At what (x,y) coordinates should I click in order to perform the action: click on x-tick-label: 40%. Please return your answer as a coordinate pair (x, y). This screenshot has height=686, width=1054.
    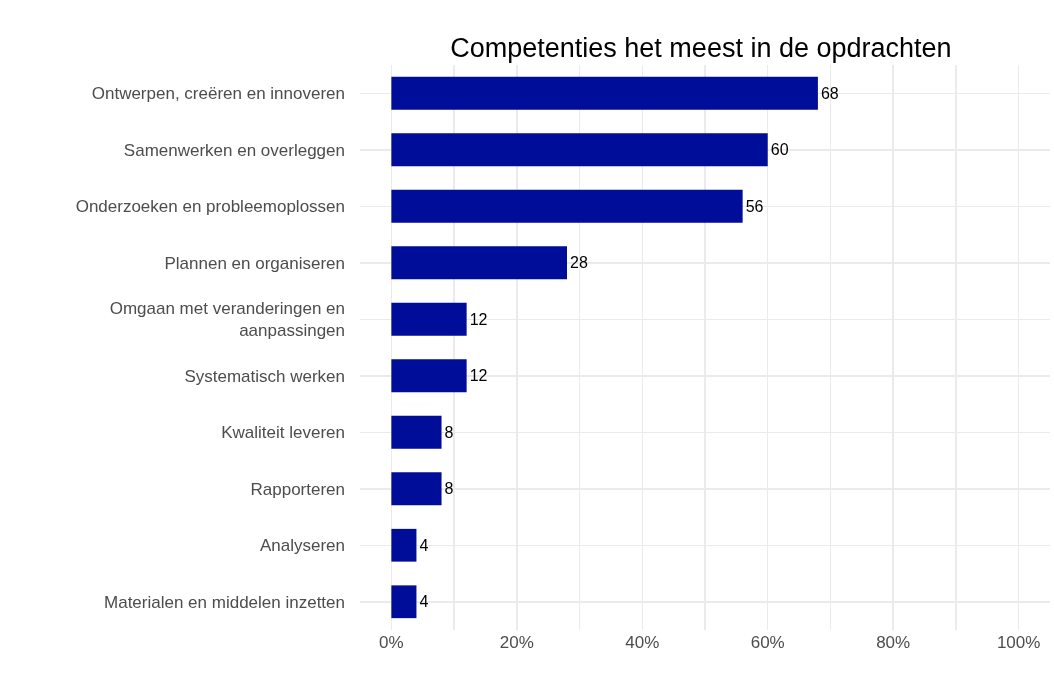
    Looking at the image, I should click on (642, 642).